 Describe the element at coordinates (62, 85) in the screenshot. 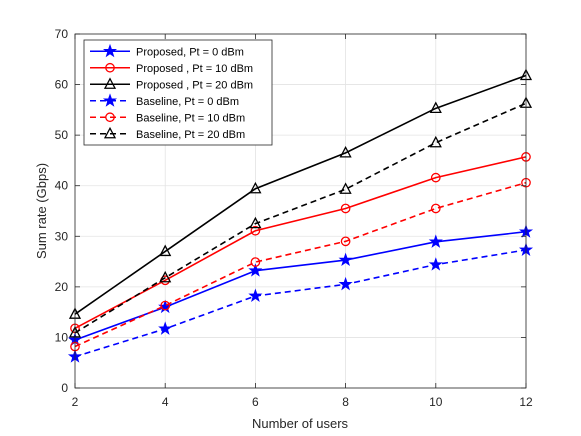

I see `y-tick-label: 60` at that location.